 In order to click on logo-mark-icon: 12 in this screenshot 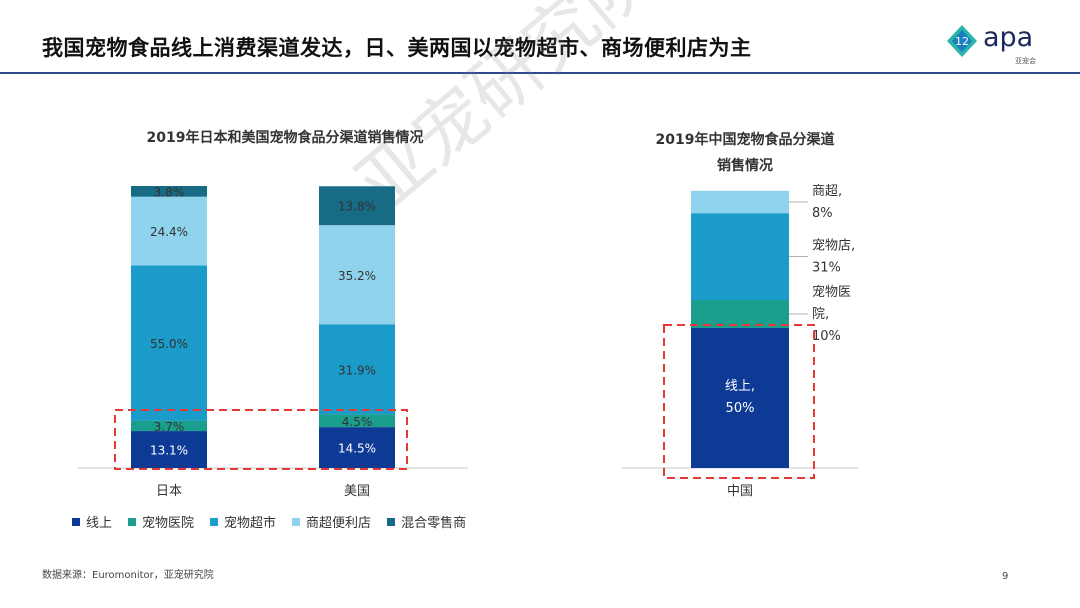, I will do `click(962, 41)`.